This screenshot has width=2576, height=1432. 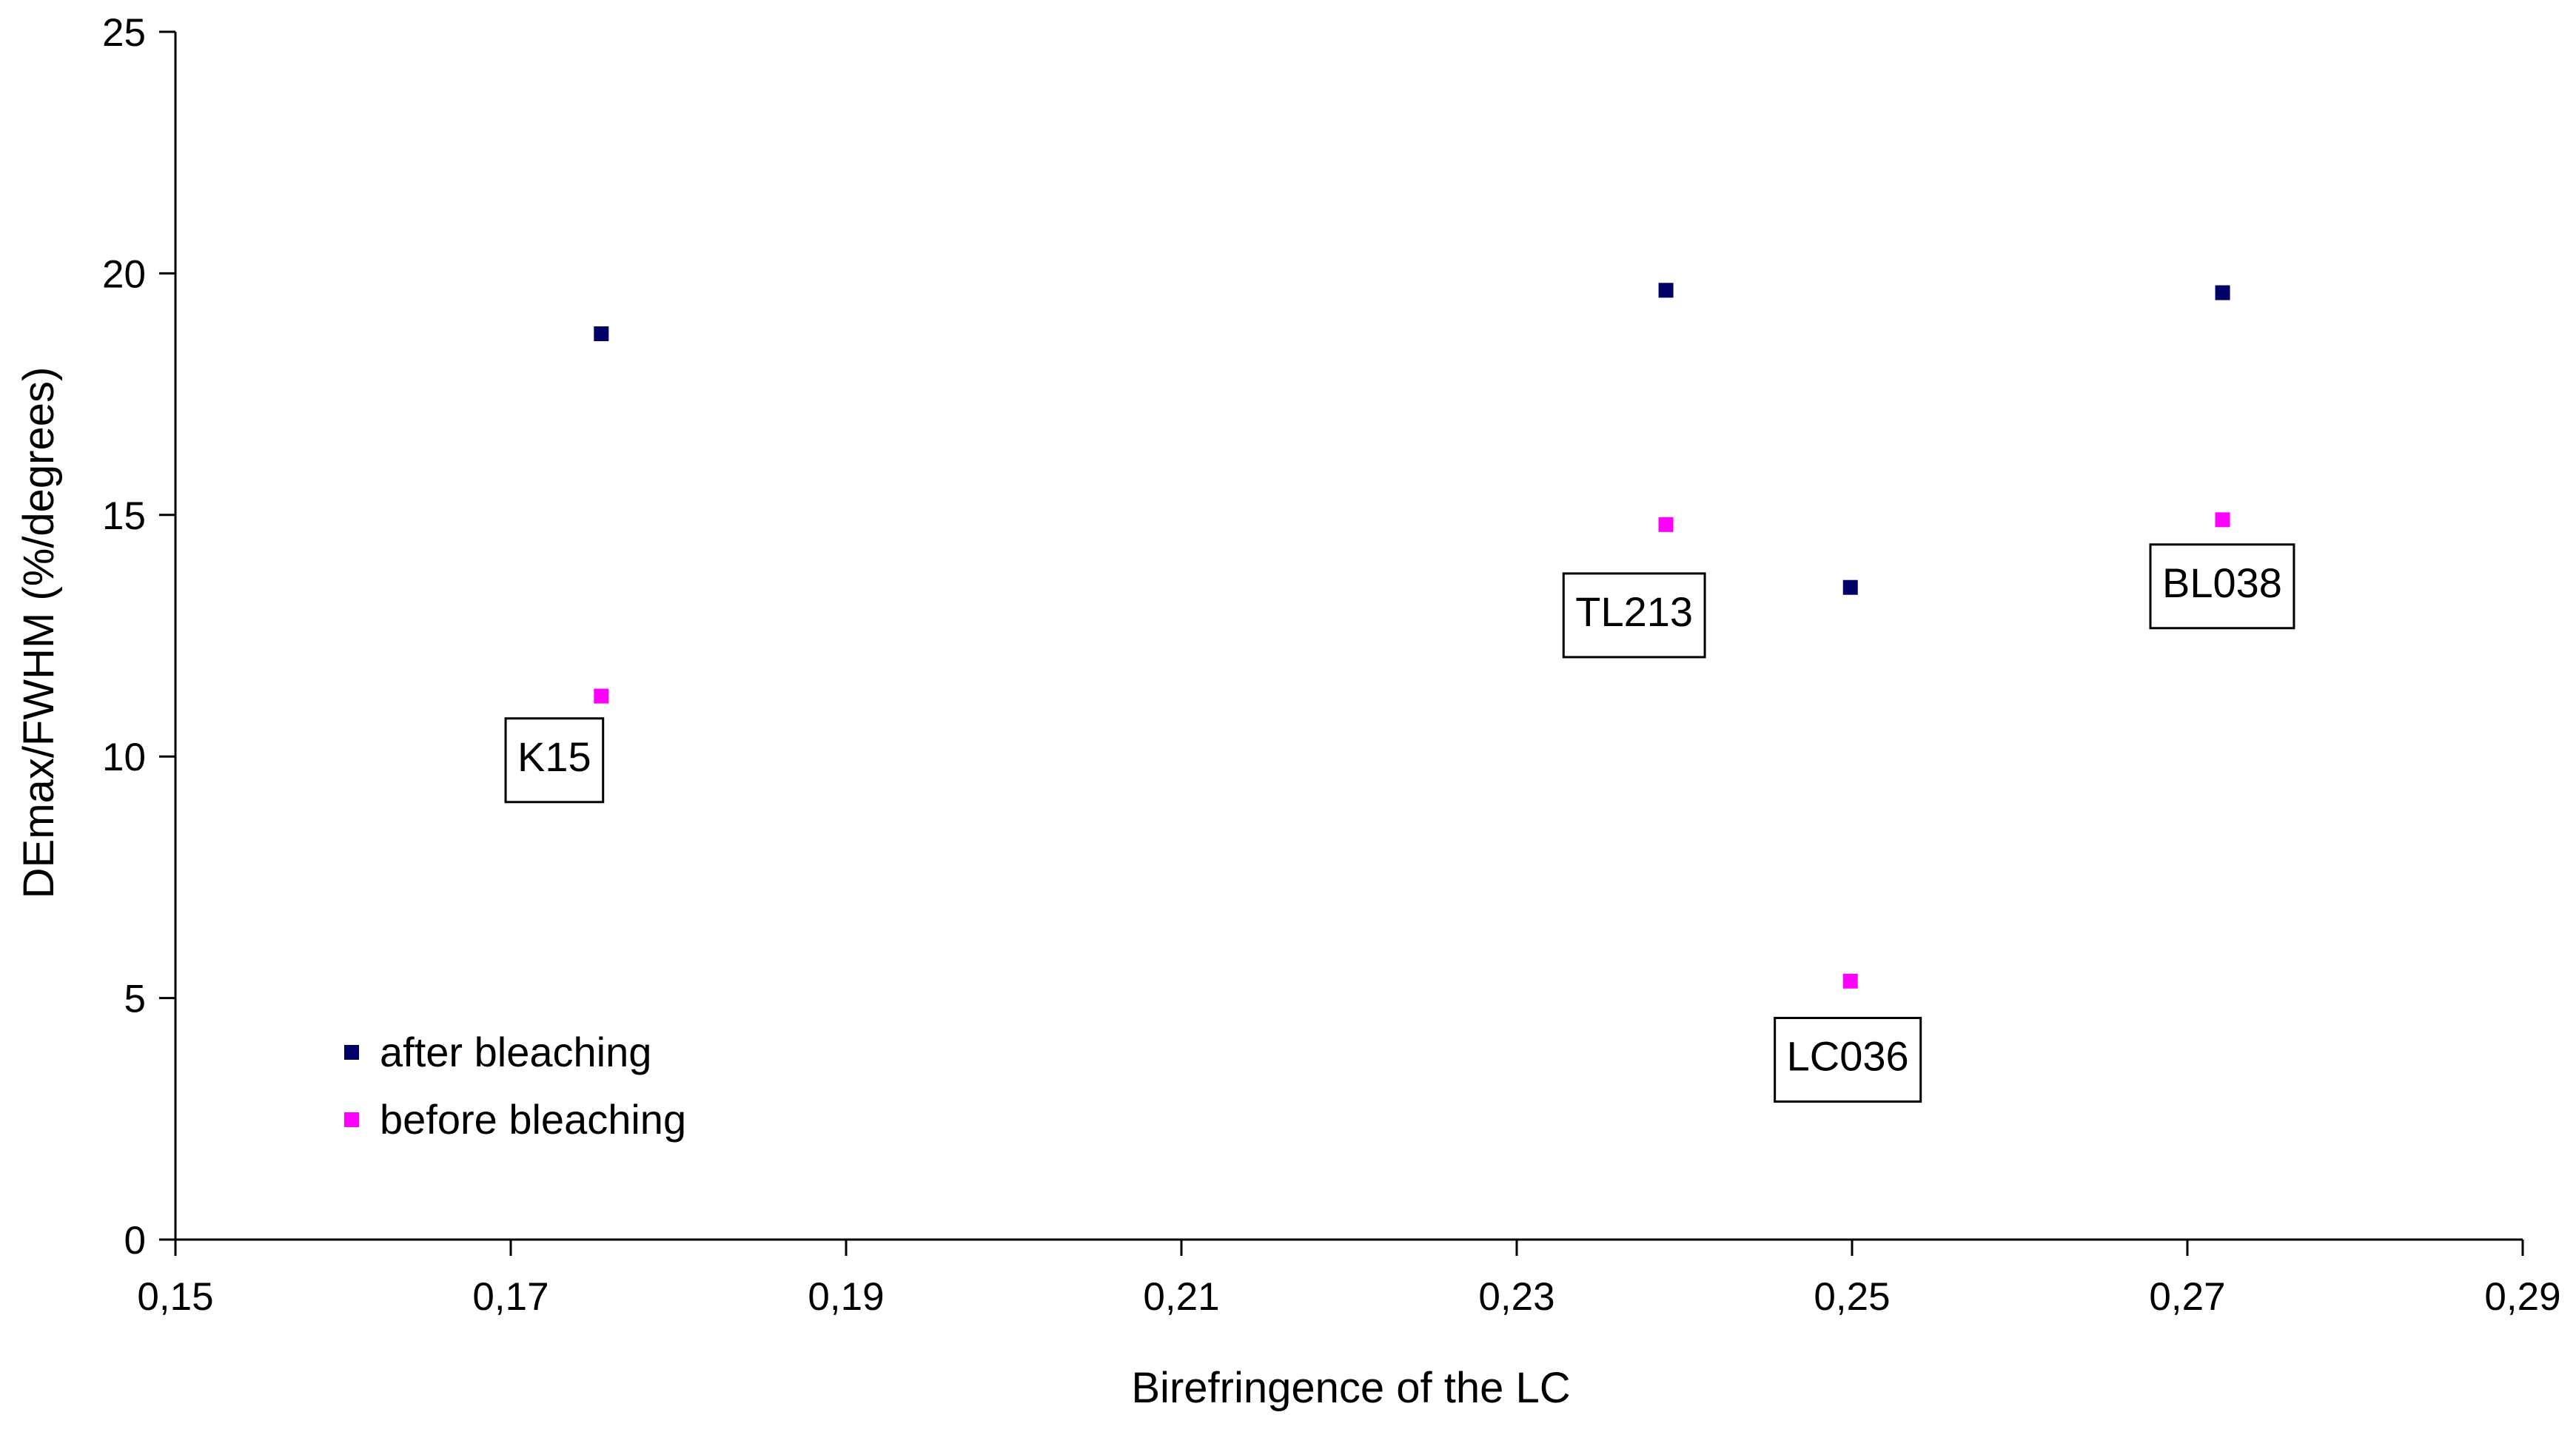 What do you see at coordinates (1634, 611) in the screenshot?
I see `annotation-label: TL213` at bounding box center [1634, 611].